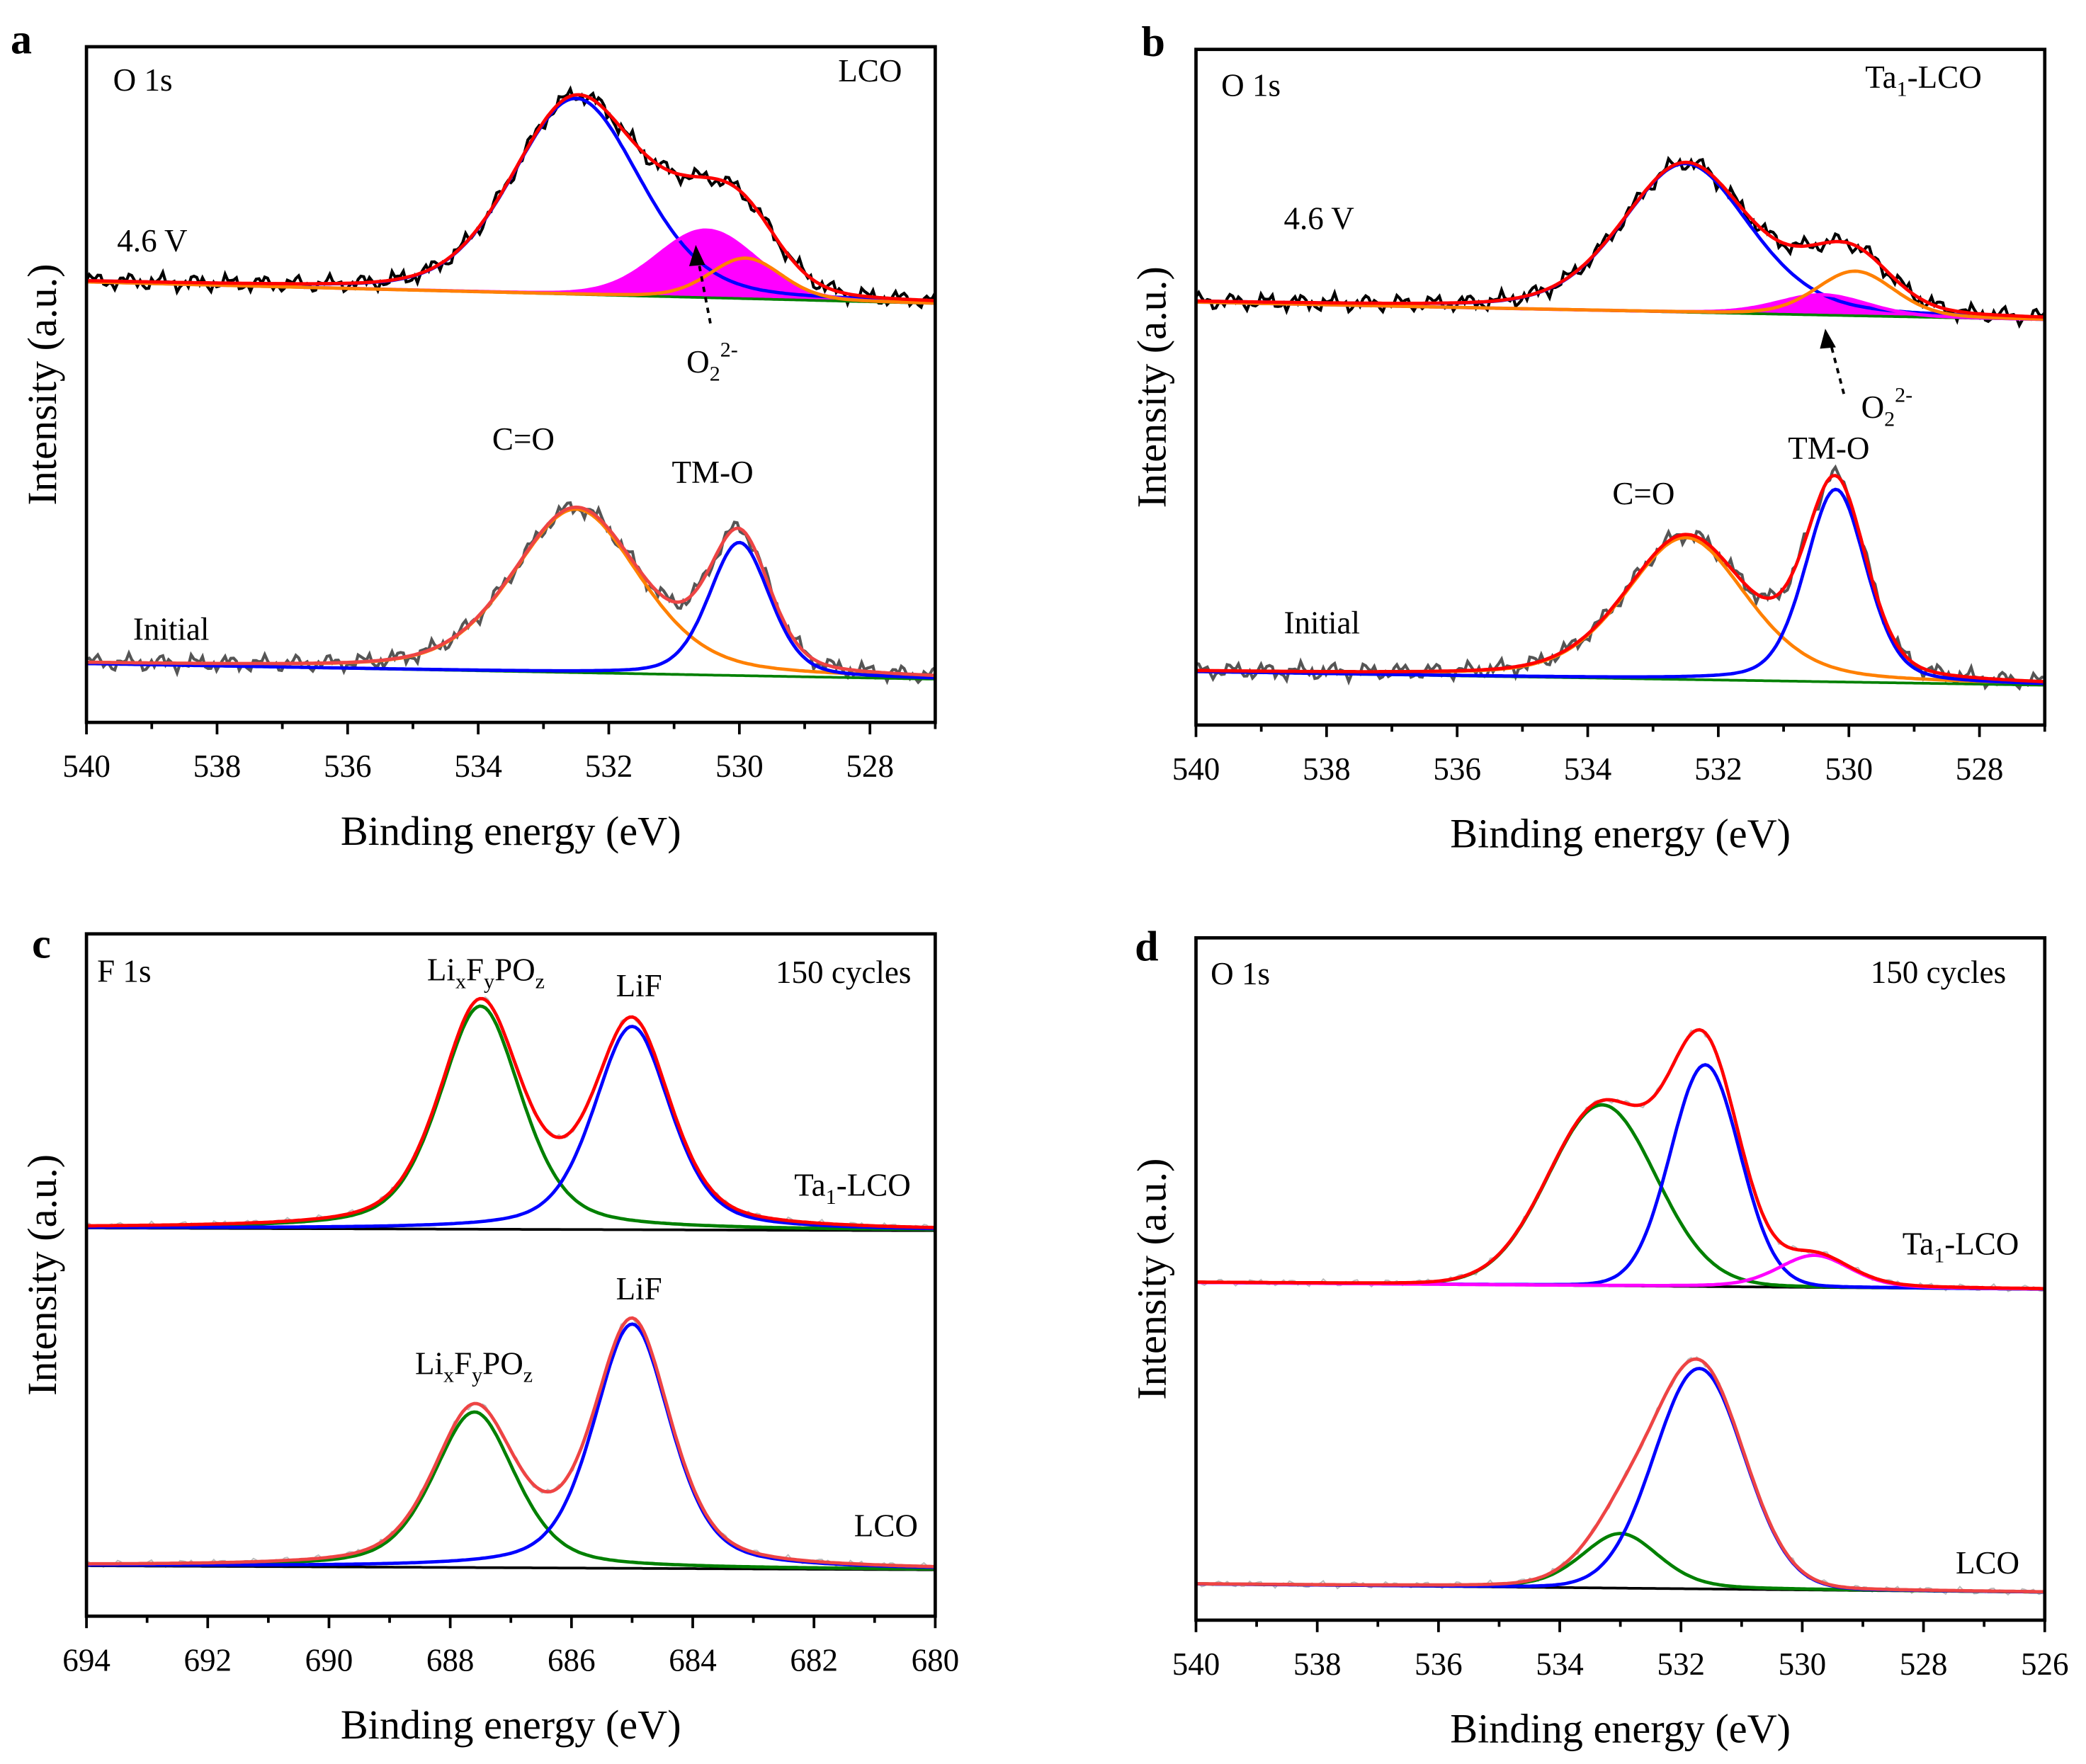 This screenshot has height=1764, width=2086. Describe the element at coordinates (523, 439) in the screenshot. I see `peak-label-c-o: C=O` at that location.